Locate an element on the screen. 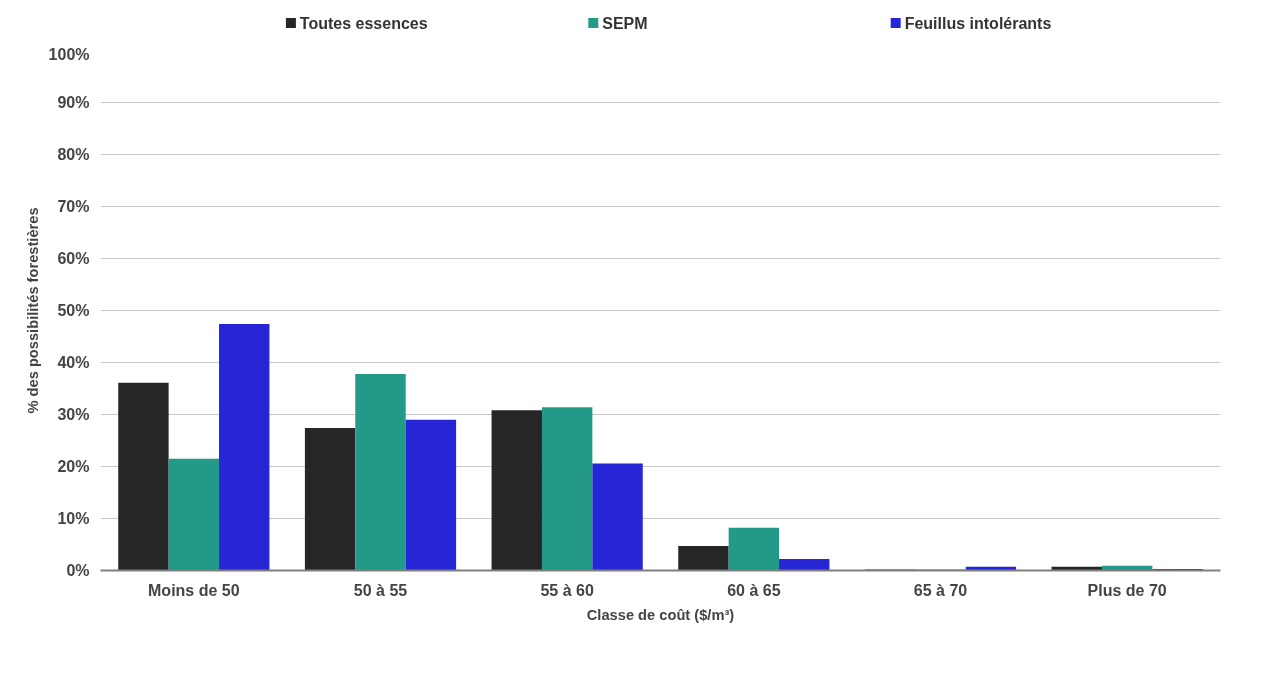 The height and width of the screenshot is (683, 1265). y-tick-label: 40% is located at coordinates (73, 362).